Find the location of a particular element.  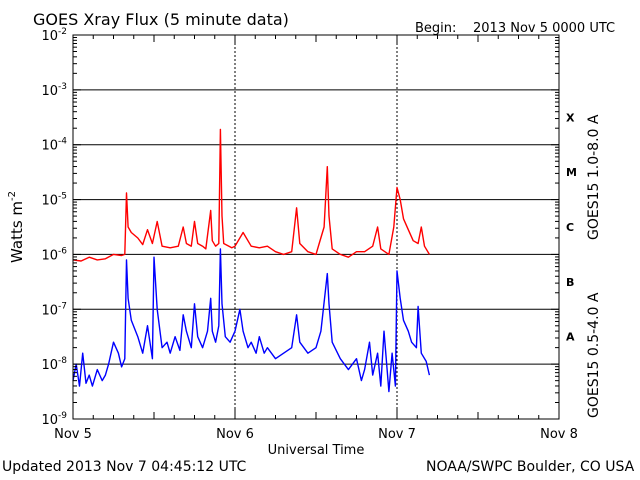

y-axis-label-exponent: -2 is located at coordinates (12, 196).